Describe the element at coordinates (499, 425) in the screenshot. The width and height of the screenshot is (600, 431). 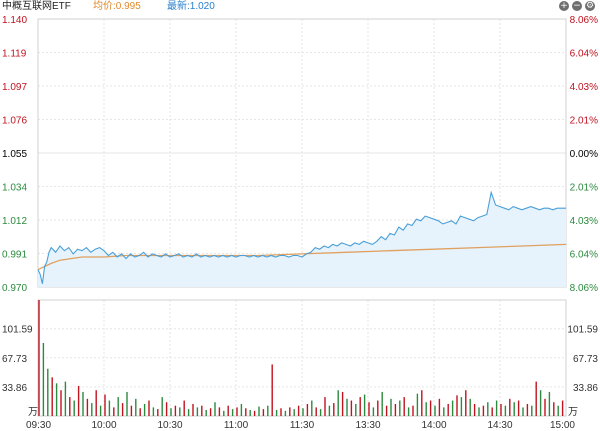
I see `time-tick-label: 14:30` at that location.